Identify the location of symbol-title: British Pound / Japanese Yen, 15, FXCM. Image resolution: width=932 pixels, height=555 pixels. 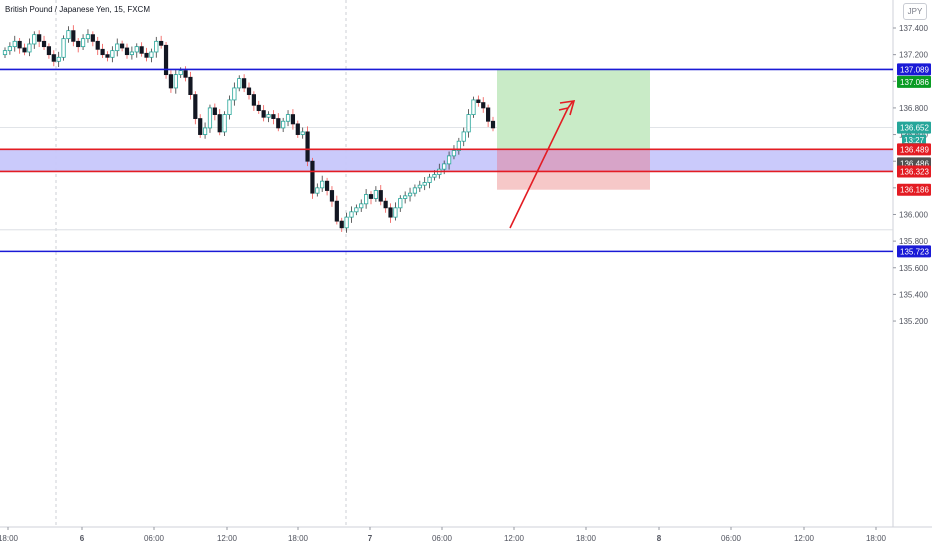
(77, 9).